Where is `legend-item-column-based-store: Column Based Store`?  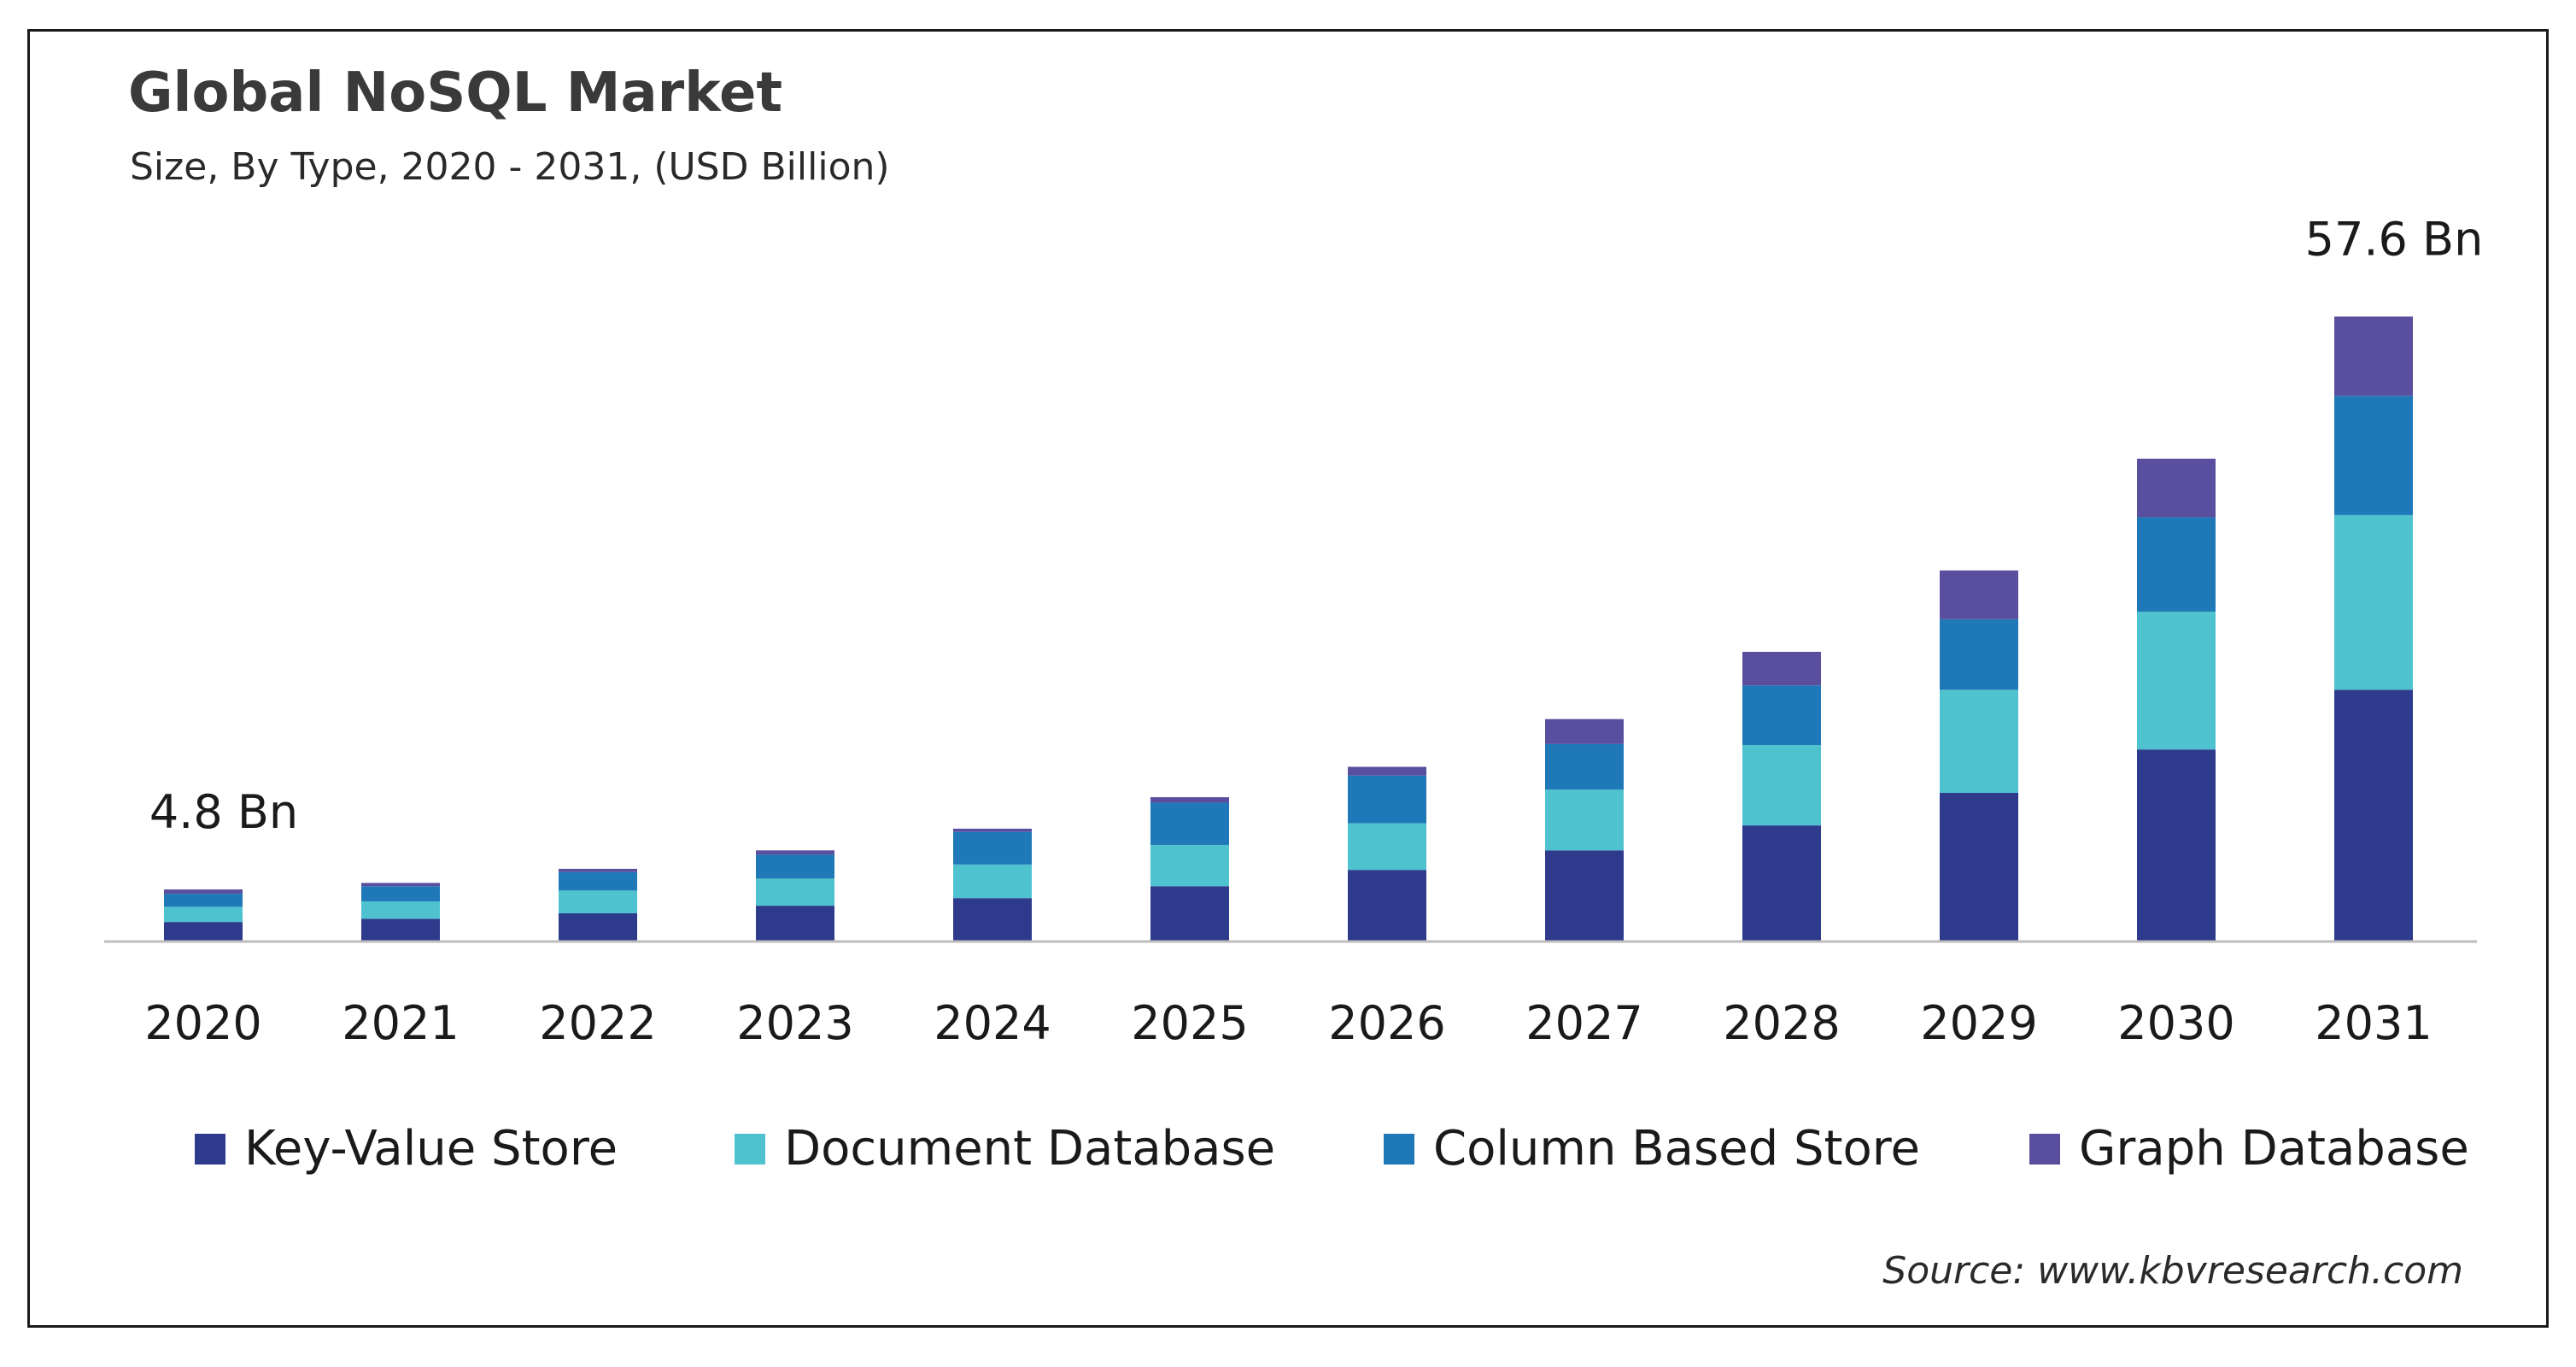
legend-item-column-based-store: Column Based Store is located at coordinates (1652, 1148).